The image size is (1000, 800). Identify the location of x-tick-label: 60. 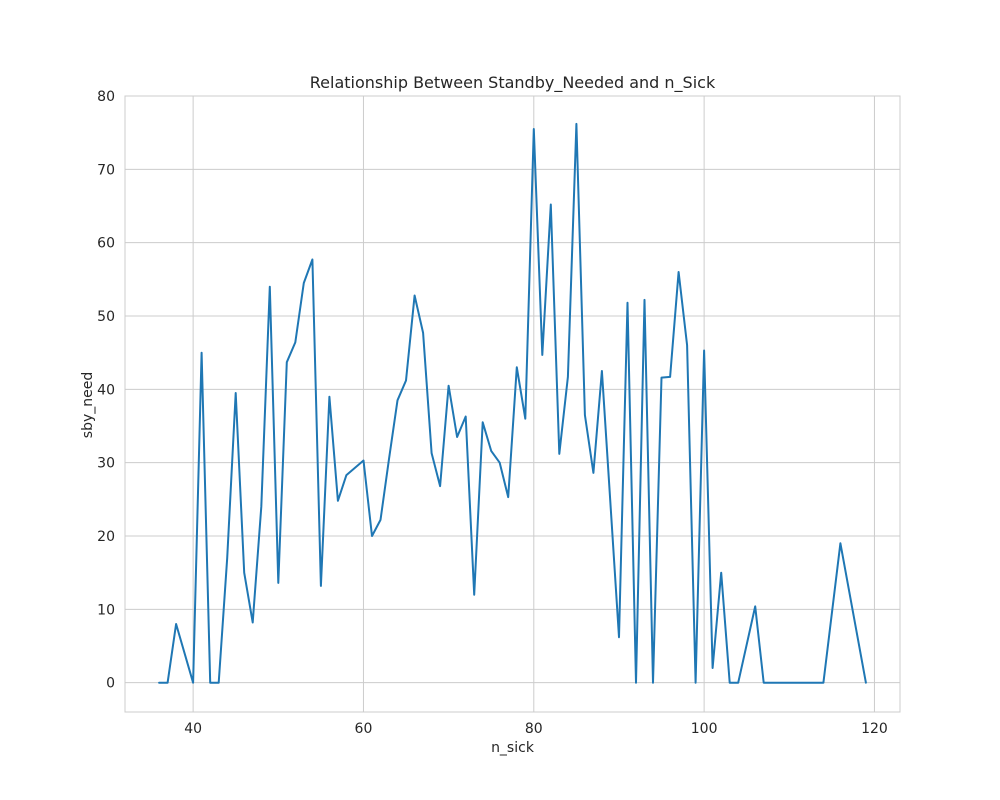
(364, 729).